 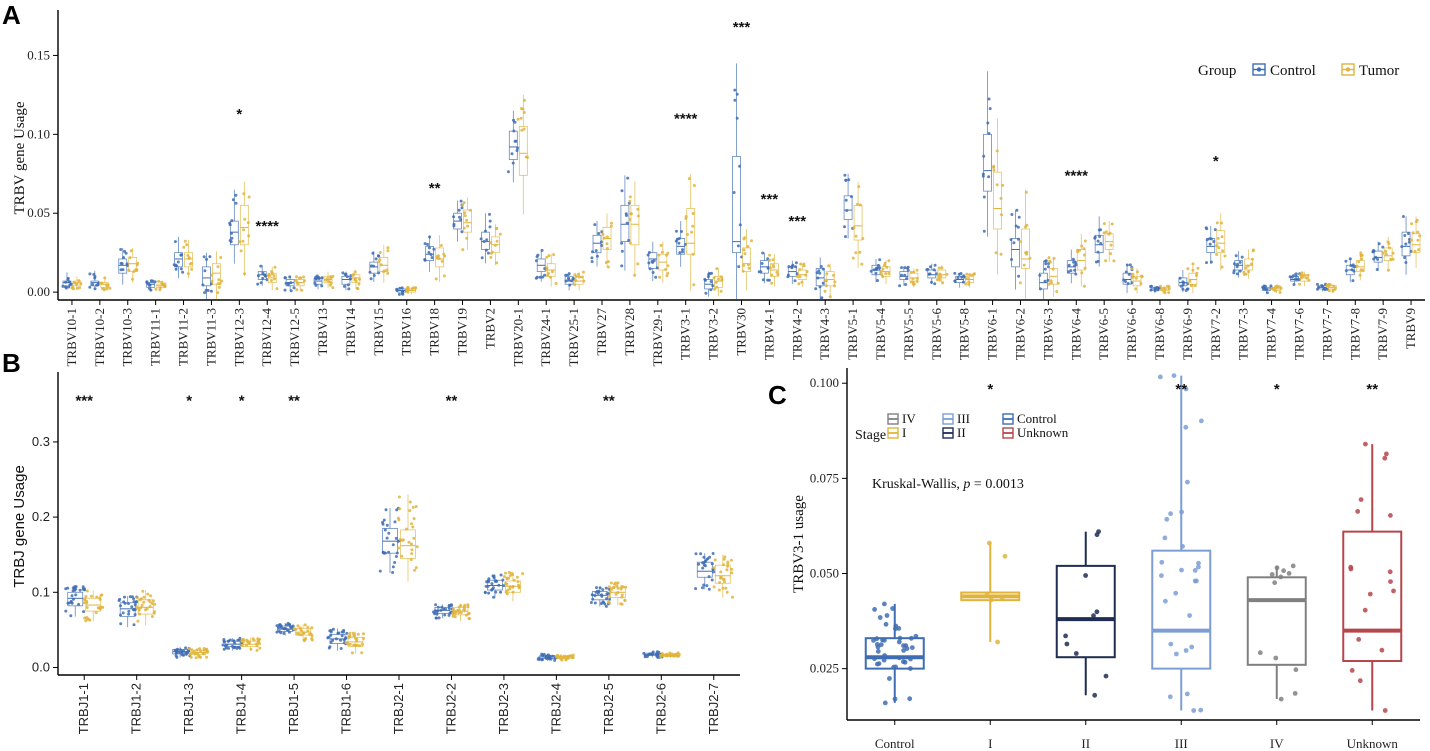 What do you see at coordinates (19, 526) in the screenshot?
I see `y-axis-title: TRBJ gene Usage` at bounding box center [19, 526].